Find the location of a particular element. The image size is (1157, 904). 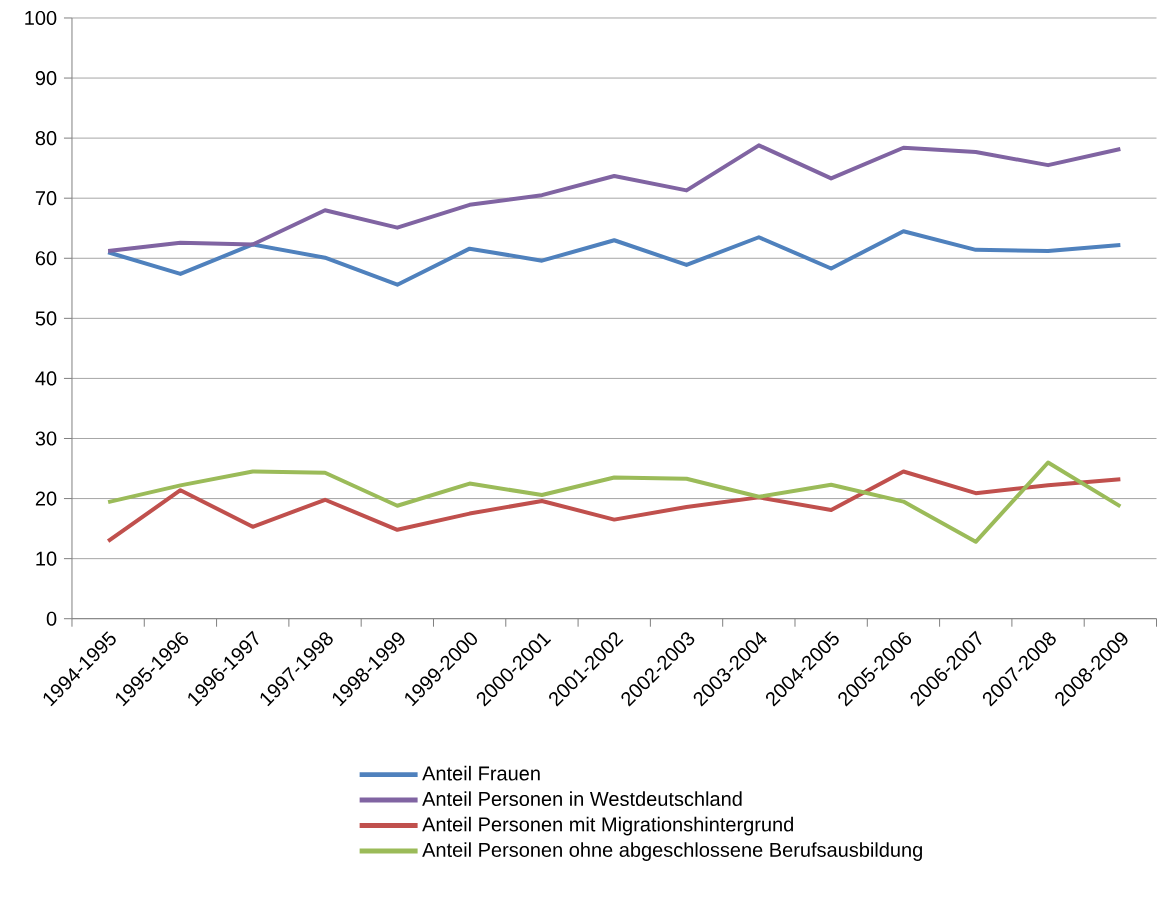

y-tick-label: 40 is located at coordinates (46, 378).